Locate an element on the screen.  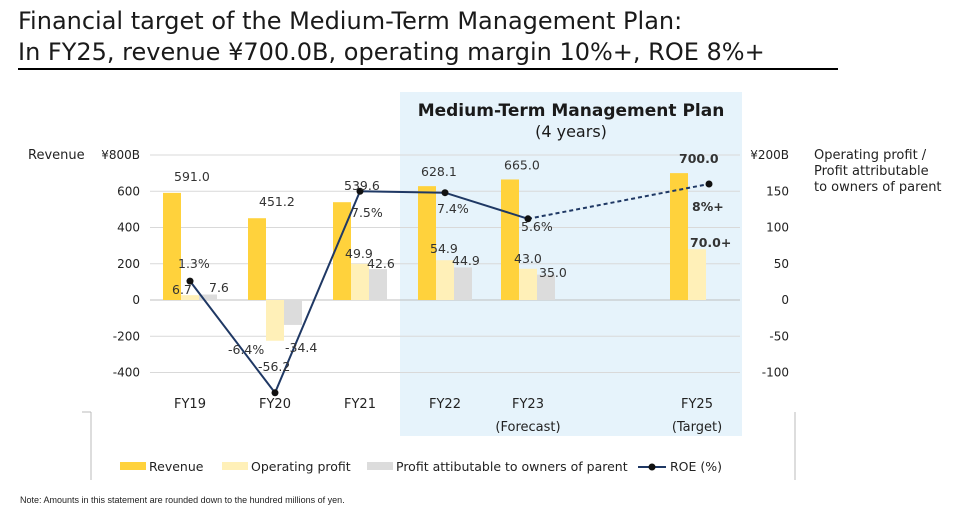
left-axis-title: Revenue is located at coordinates (56, 155).